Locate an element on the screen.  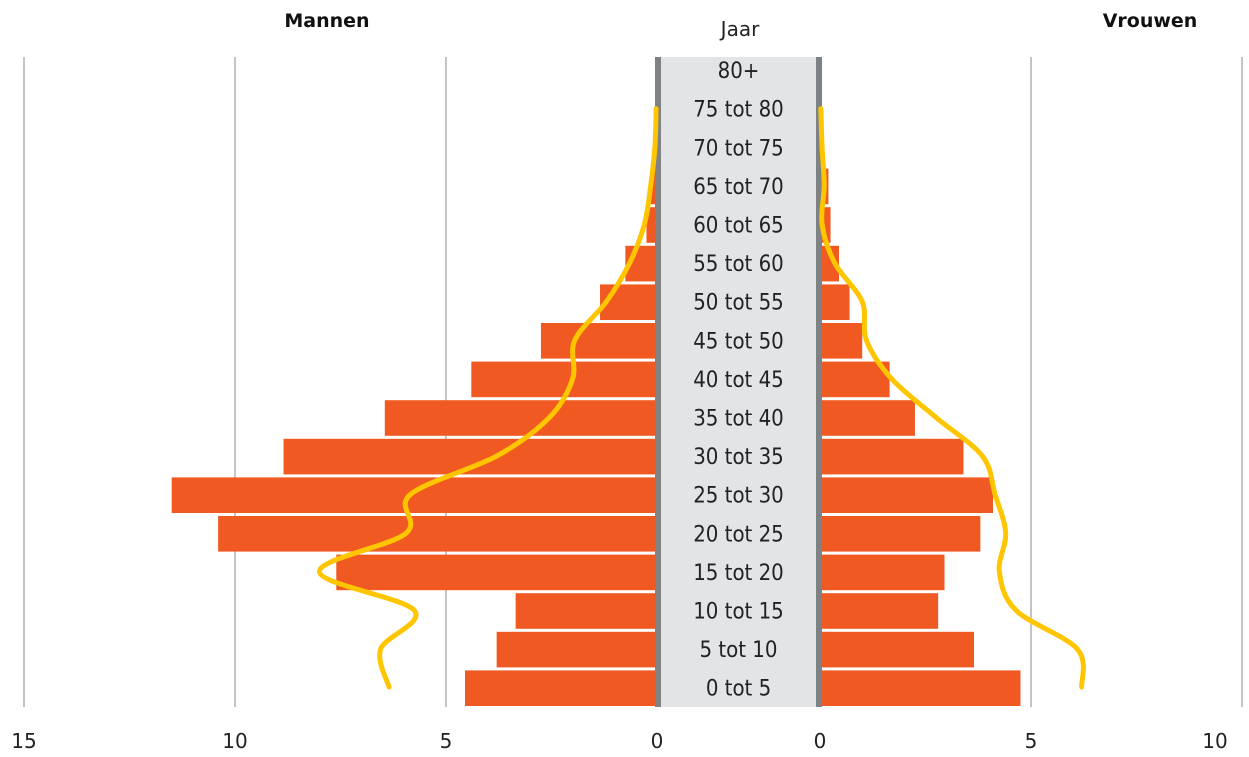
left-title: Mannen is located at coordinates (326, 21).